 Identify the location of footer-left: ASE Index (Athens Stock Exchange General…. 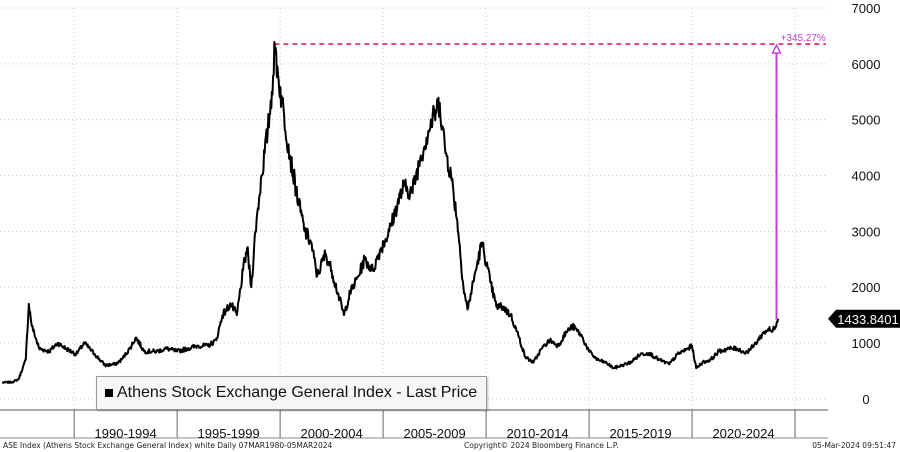
(168, 445).